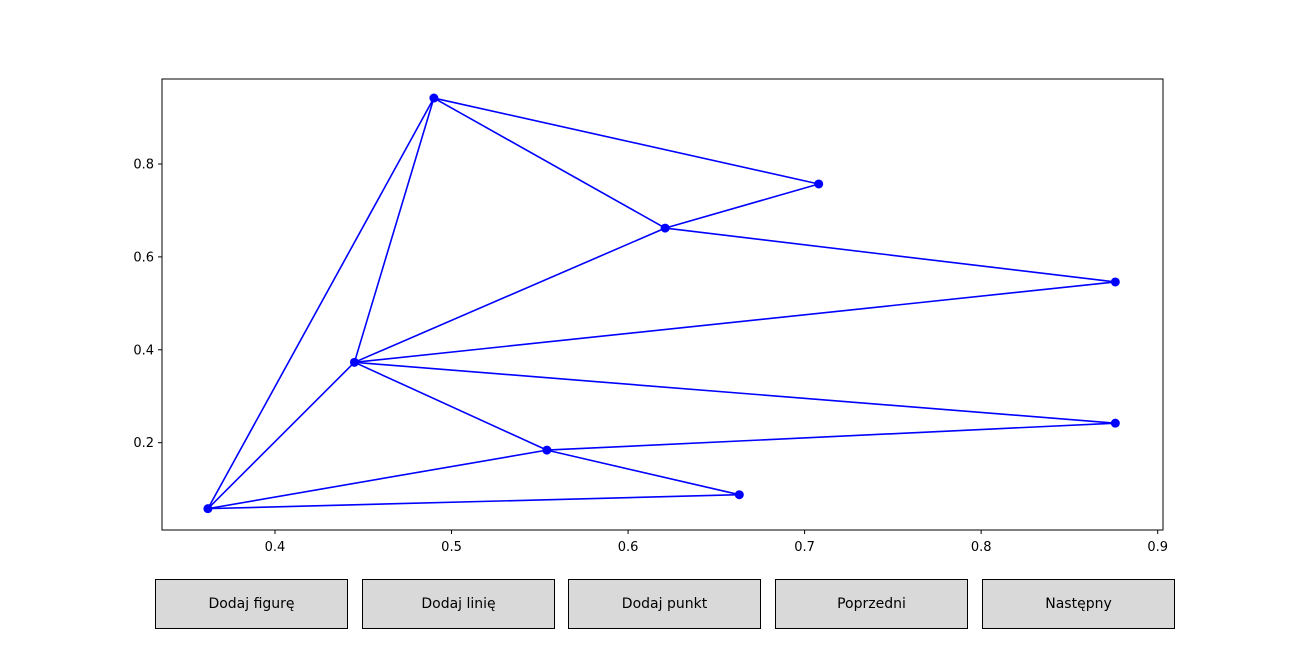 The image size is (1292, 662). Describe the element at coordinates (251, 604) in the screenshot. I see `add-figure-button: Dodaj figurę` at that location.